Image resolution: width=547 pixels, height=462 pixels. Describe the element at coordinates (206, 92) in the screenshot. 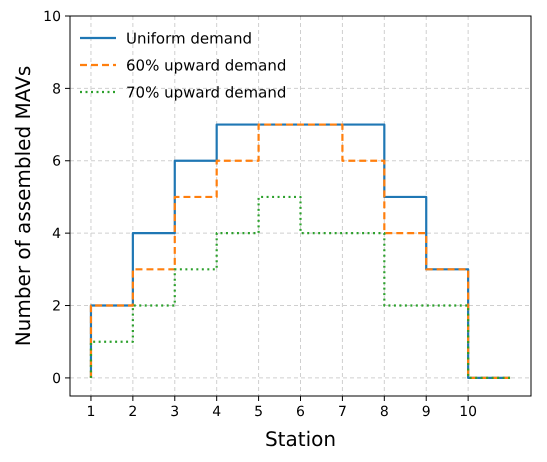

I see `legend-label: 70% upward demand` at that location.